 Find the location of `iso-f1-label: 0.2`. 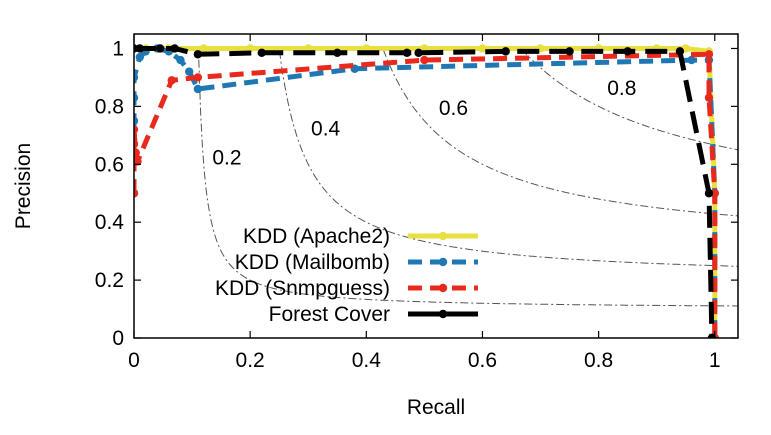

iso-f1-label: 0.2 is located at coordinates (226, 157).